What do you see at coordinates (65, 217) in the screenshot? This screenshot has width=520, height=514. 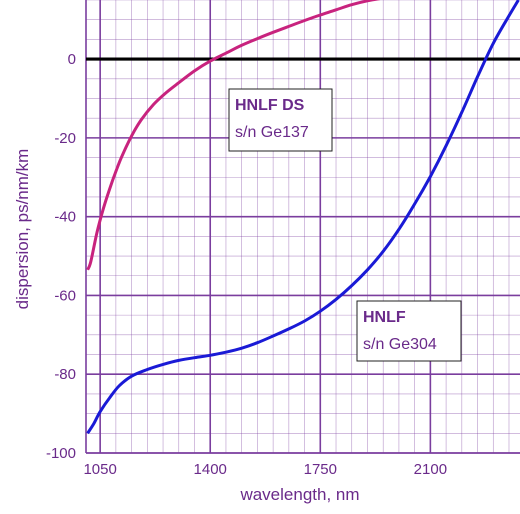 I see `y-tick-label: -40` at bounding box center [65, 217].